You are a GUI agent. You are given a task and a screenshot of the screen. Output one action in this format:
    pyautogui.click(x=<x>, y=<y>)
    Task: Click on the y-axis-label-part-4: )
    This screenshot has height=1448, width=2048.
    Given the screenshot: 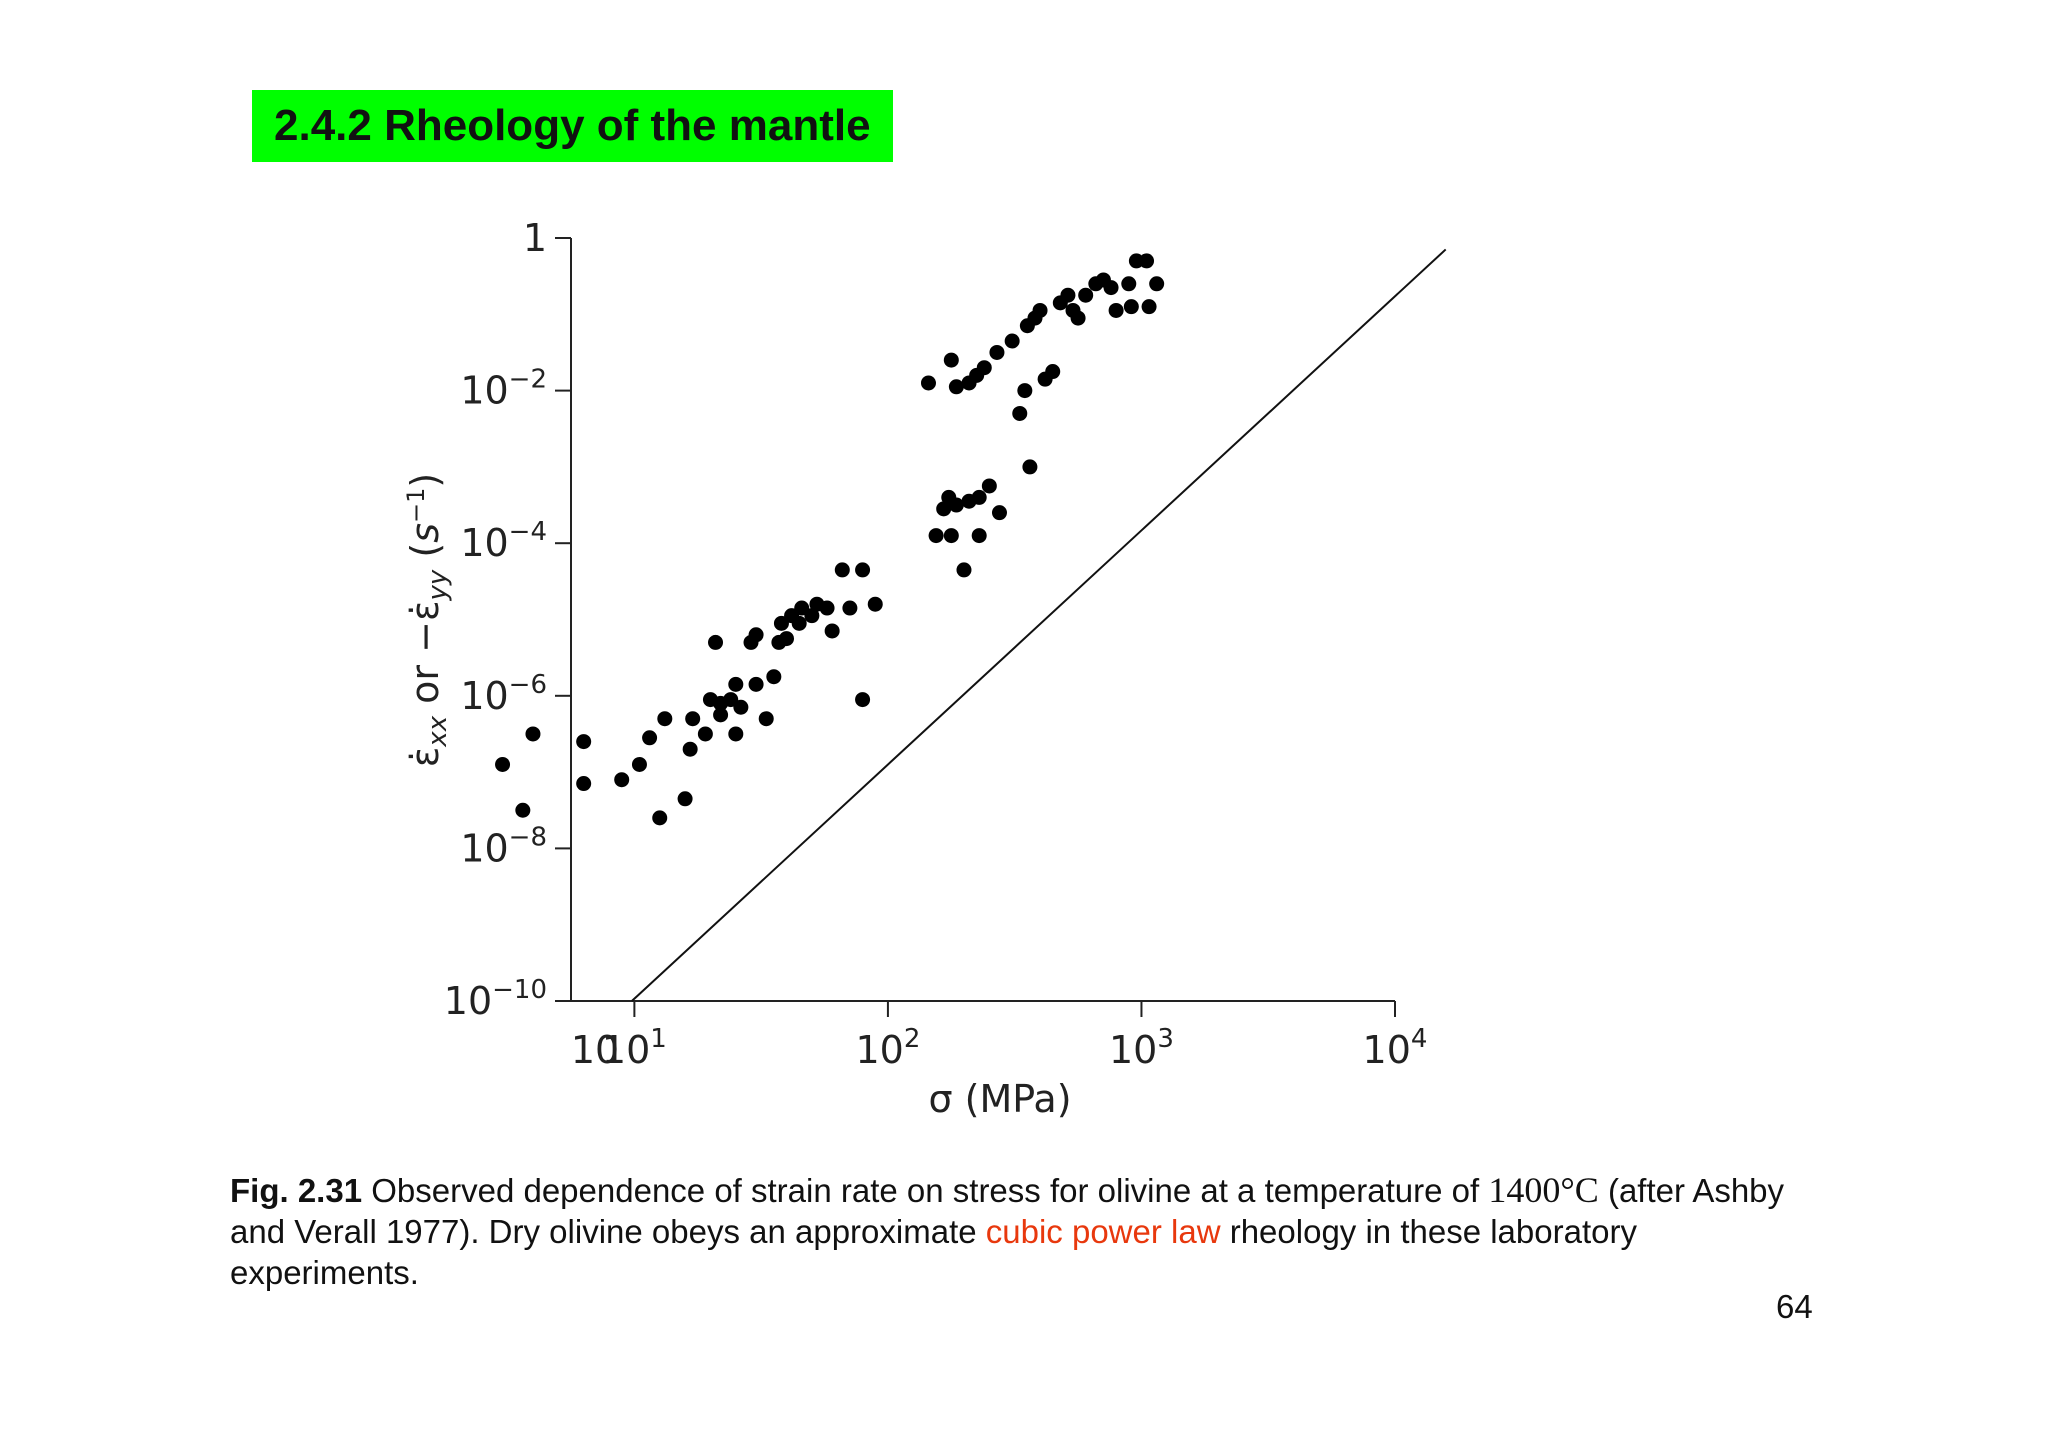 What is the action you would take?
    pyautogui.click(x=425, y=480)
    